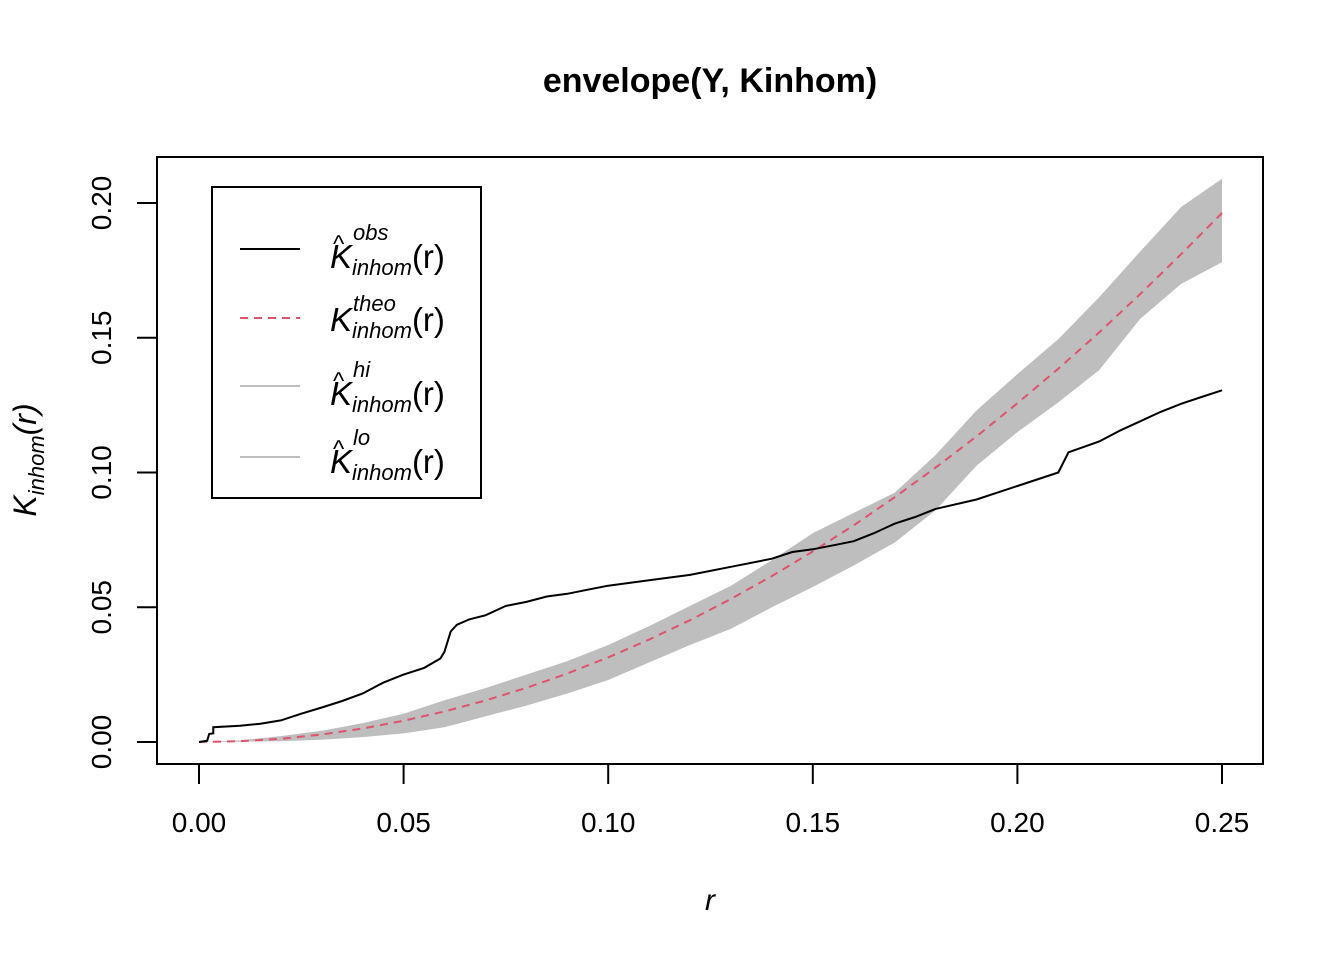  Describe the element at coordinates (382, 472) in the screenshot. I see `legend-label-lo-sub: inhom` at that location.